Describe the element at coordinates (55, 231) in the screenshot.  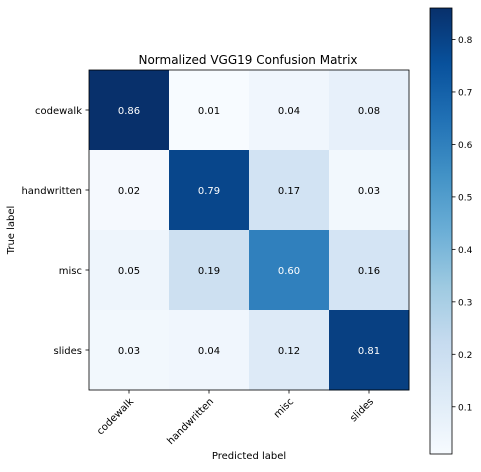
I see `y-axis-ticks: codewalk handwritten misc slides` at that location.